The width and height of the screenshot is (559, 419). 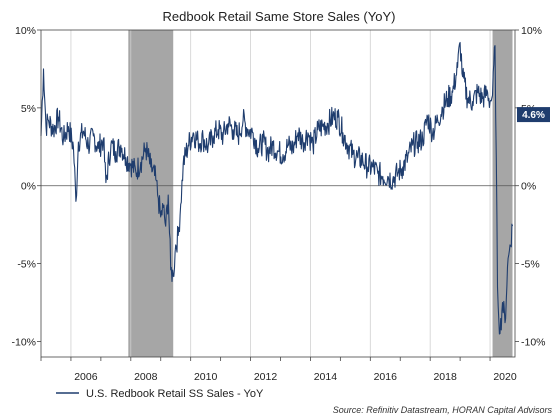 I want to click on chart-title: Redbook Retail Same Store Sales (YoY), so click(x=279, y=16).